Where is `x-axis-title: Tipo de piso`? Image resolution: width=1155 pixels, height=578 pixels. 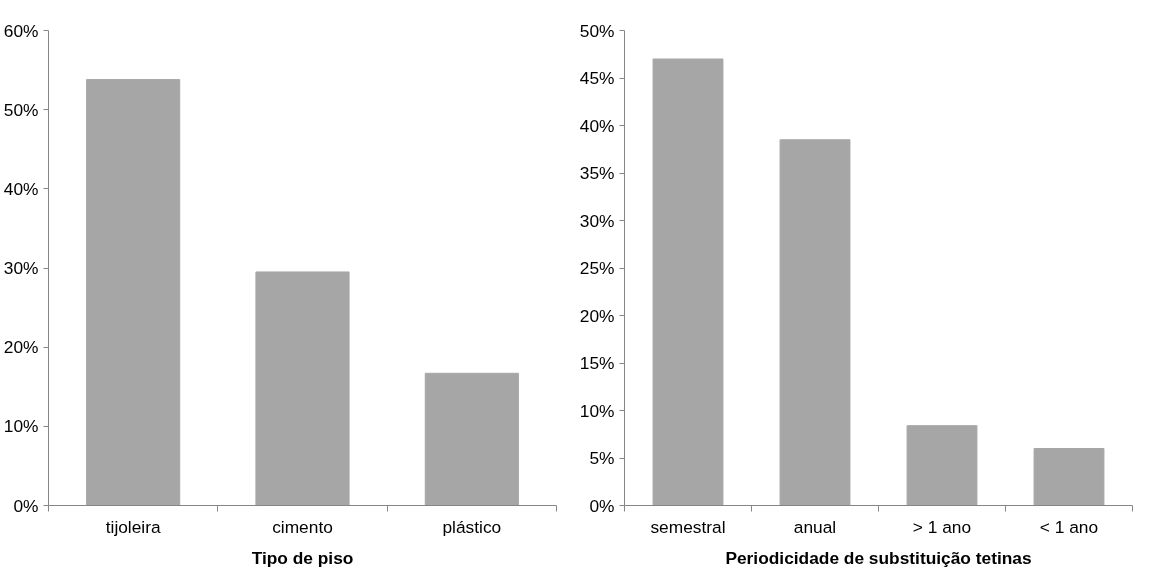
x-axis-title: Tipo de piso is located at coordinates (302, 557).